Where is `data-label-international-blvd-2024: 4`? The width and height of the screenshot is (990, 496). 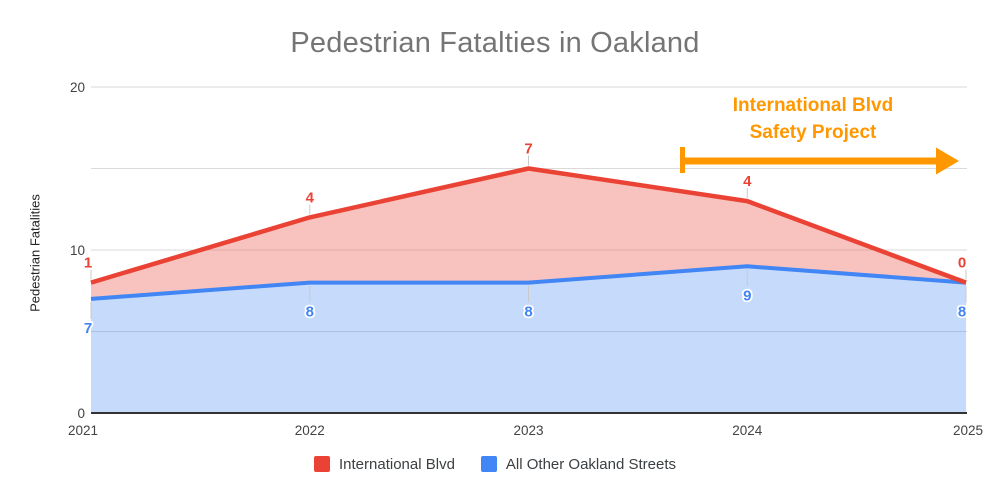
data-label-international-blvd-2024: 4 is located at coordinates (747, 181).